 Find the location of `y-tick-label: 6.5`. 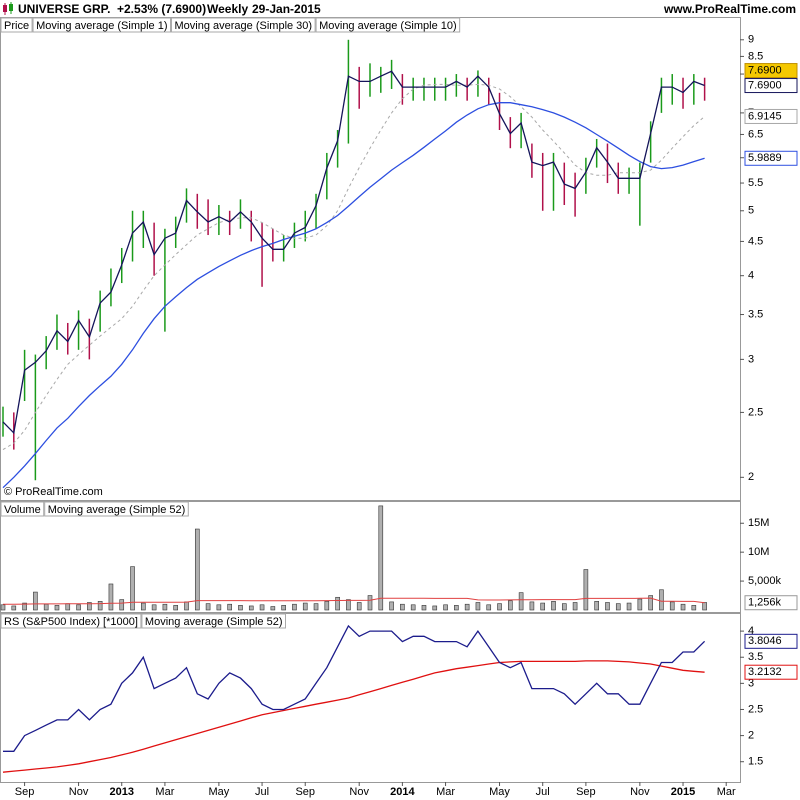

y-tick-label: 6.5 is located at coordinates (755, 134).